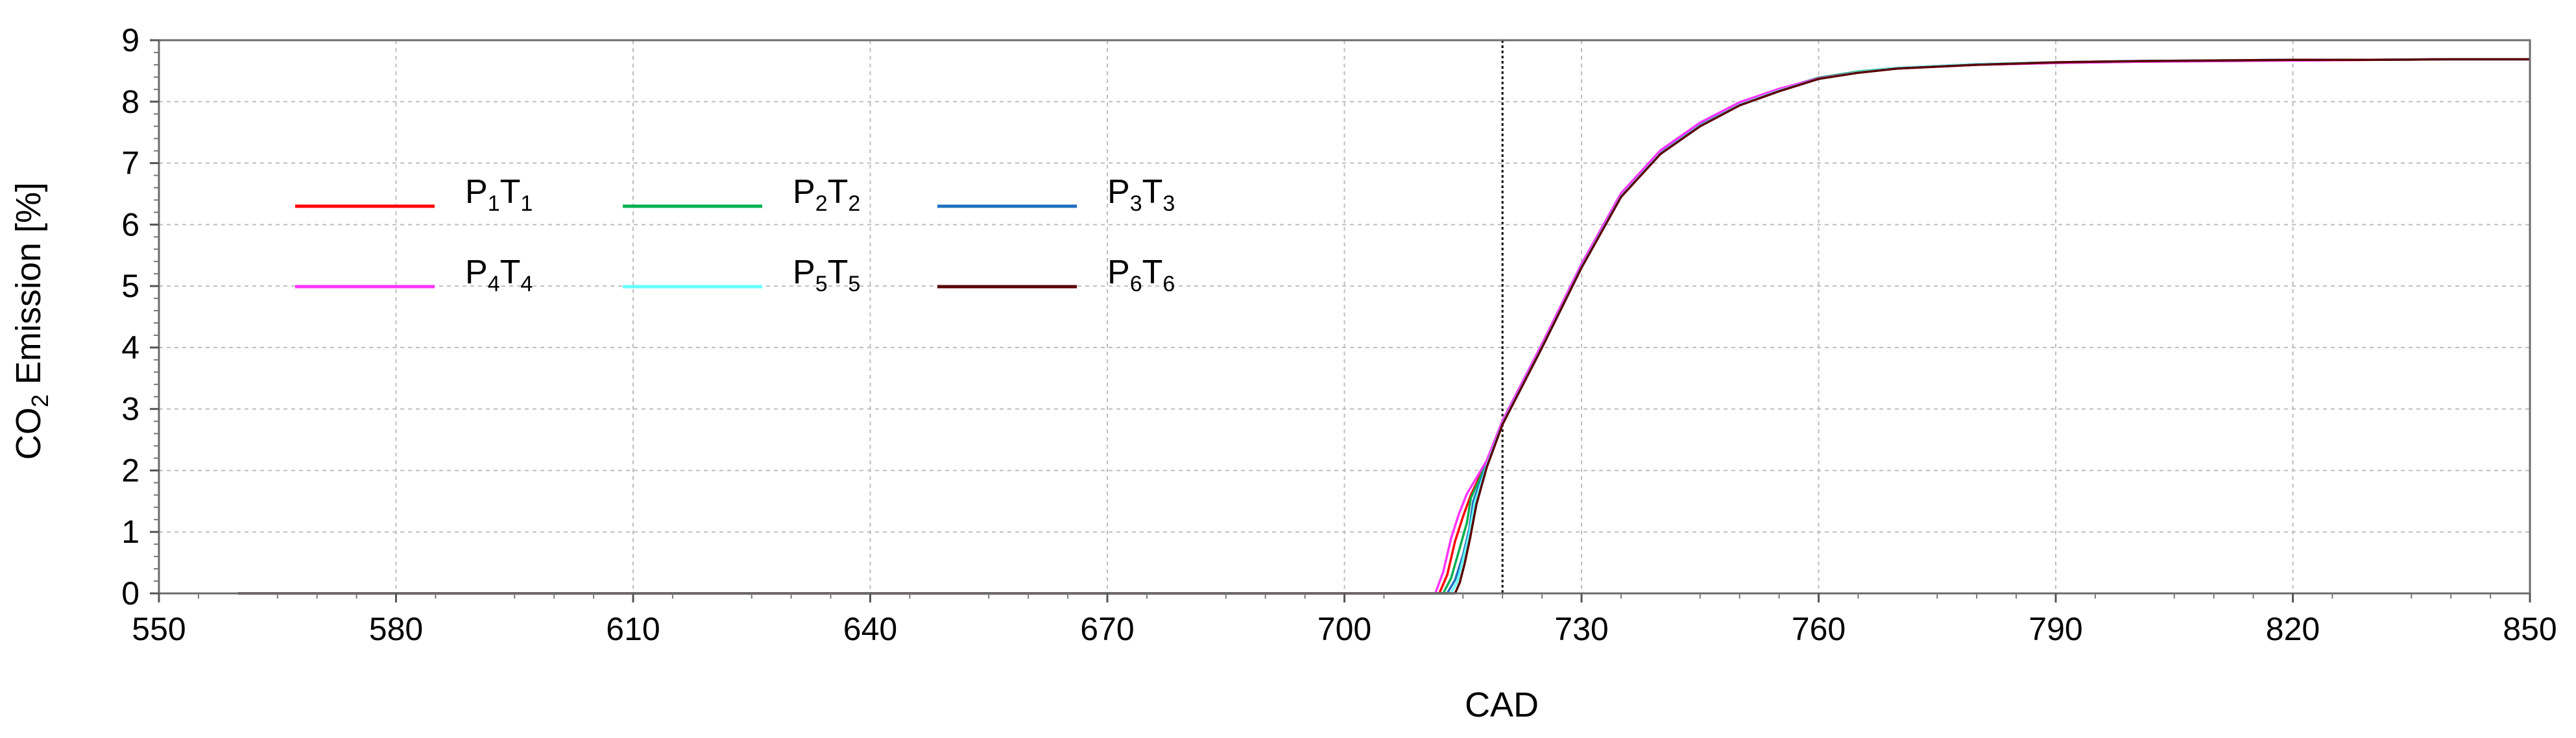 The image size is (2576, 738). Describe the element at coordinates (1107, 629) in the screenshot. I see `x-tick-label: 670` at that location.